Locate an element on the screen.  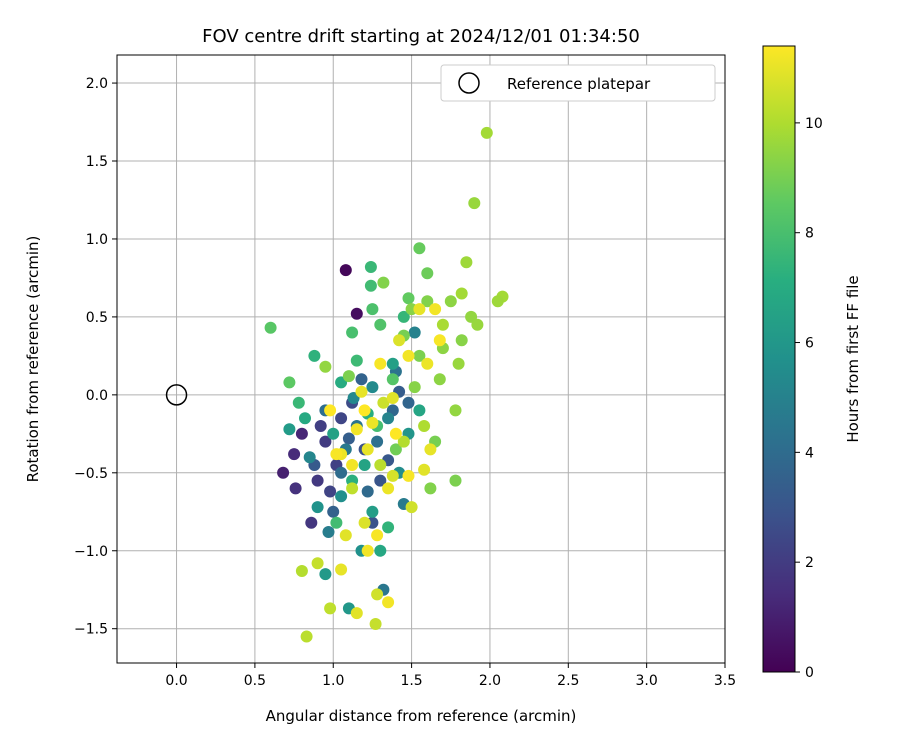
colorbar-tick-label: 6 is located at coordinates (809, 344).